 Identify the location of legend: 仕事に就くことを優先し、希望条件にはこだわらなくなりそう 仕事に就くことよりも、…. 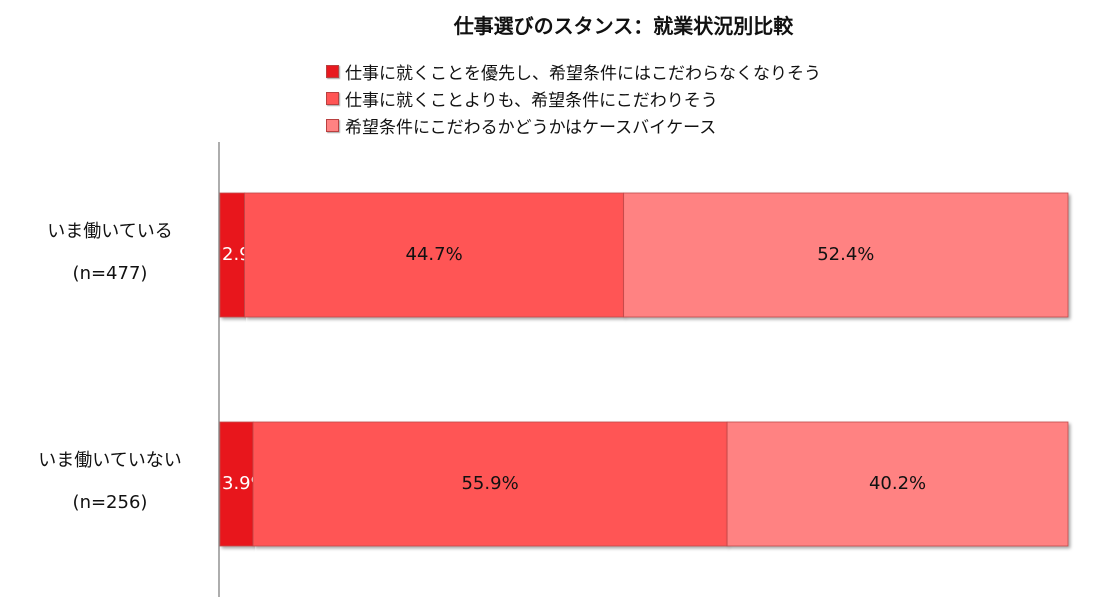
(573, 98).